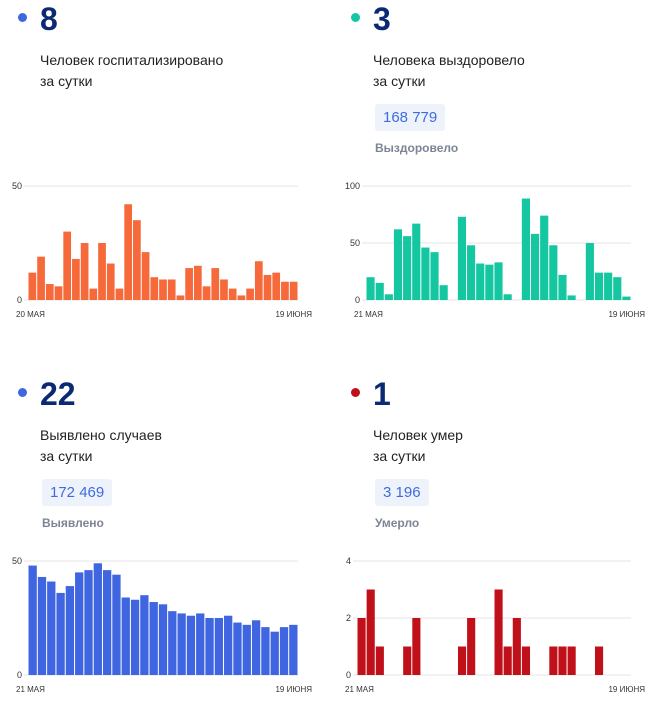 This screenshot has height=725, width=657. What do you see at coordinates (352, 186) in the screenshot?
I see `recov-y-tick-label: 100` at bounding box center [352, 186].